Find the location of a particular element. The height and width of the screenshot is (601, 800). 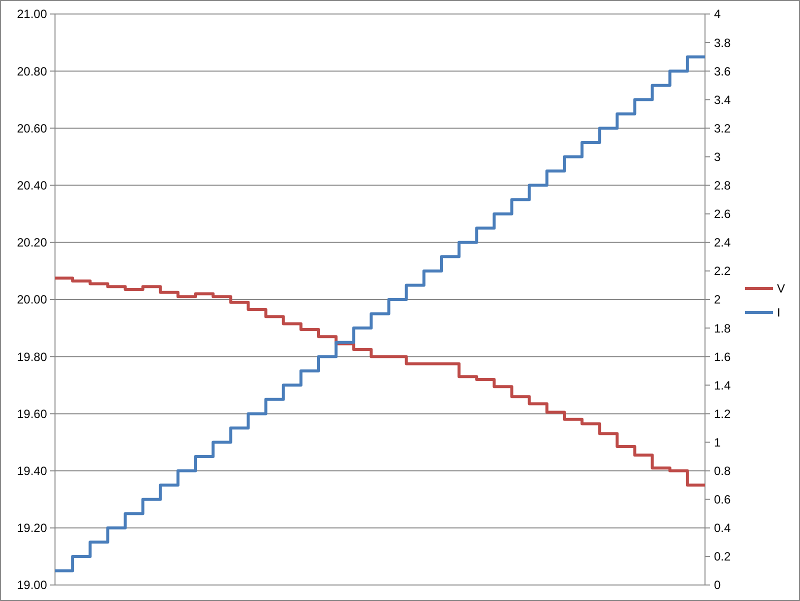

y-tick-label: 19.00 is located at coordinates (32, 585).